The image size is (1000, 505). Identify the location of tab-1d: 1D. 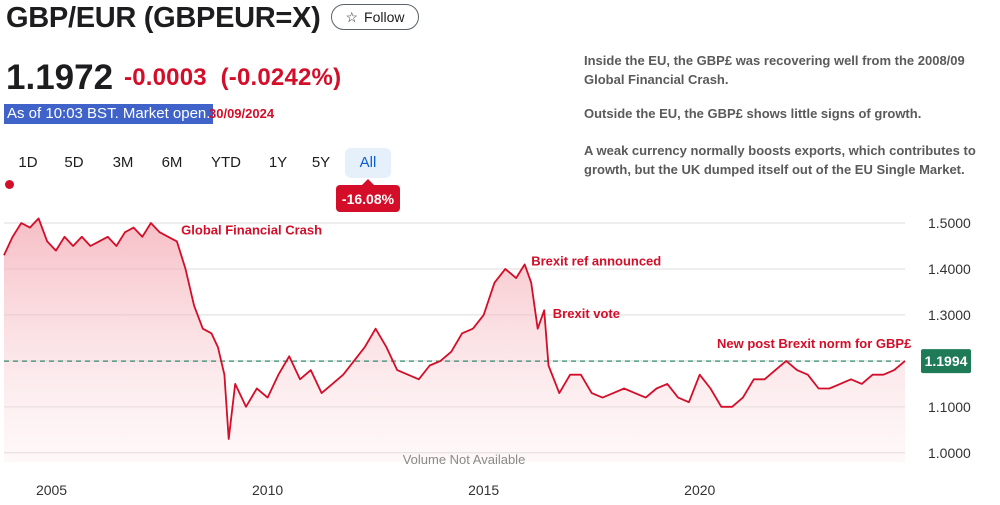
(28, 162).